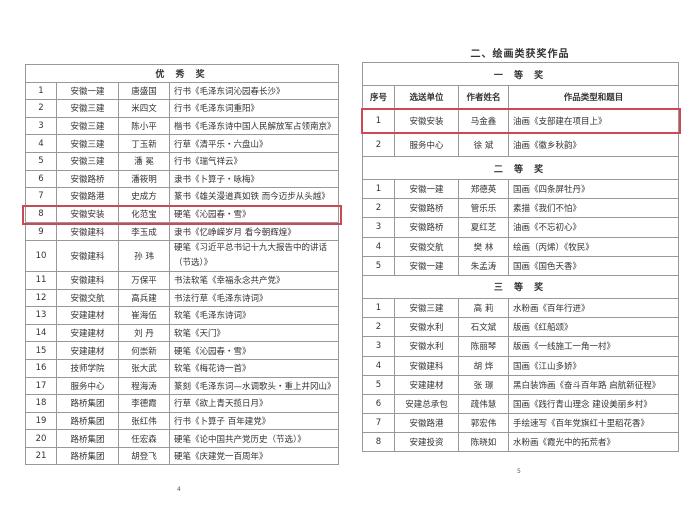 The height and width of the screenshot is (529, 700). Describe the element at coordinates (254, 333) in the screenshot. I see `table-cell: 软笔《天门》` at that location.